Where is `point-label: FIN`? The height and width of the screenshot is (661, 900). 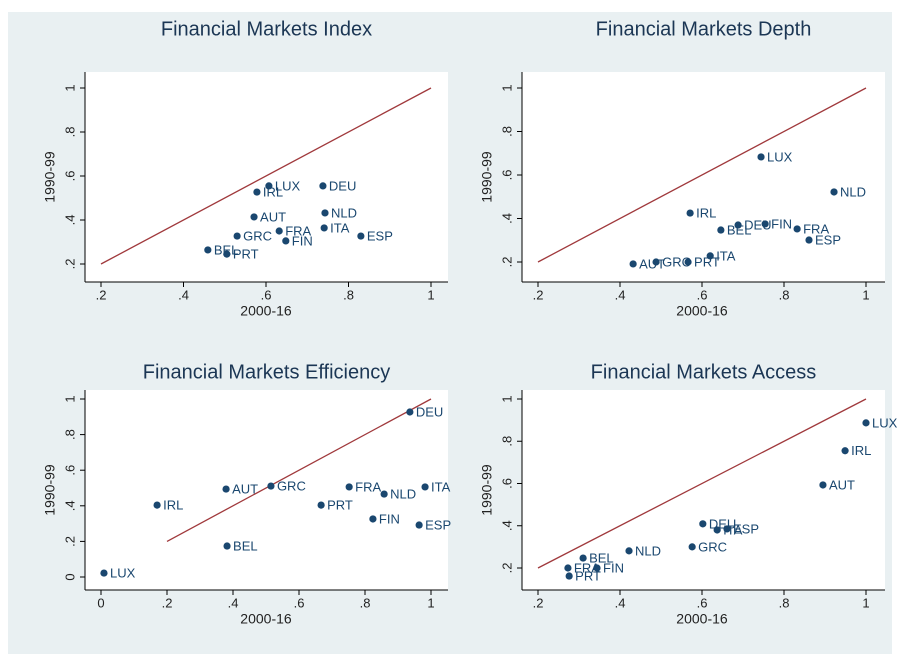
point-label: FIN is located at coordinates (613, 567).